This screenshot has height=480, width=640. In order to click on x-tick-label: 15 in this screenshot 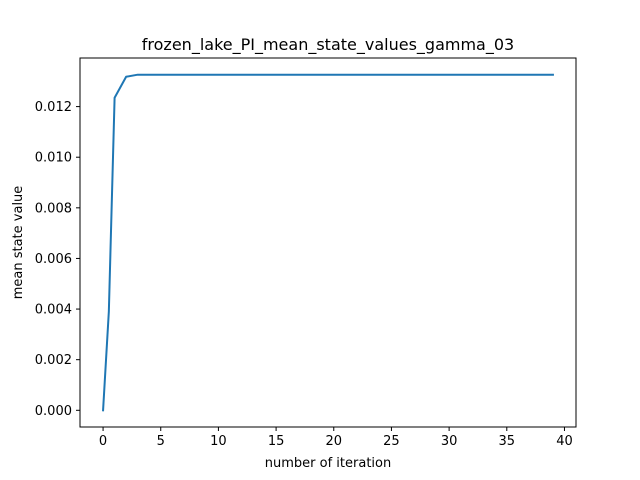, I will do `click(276, 441)`.